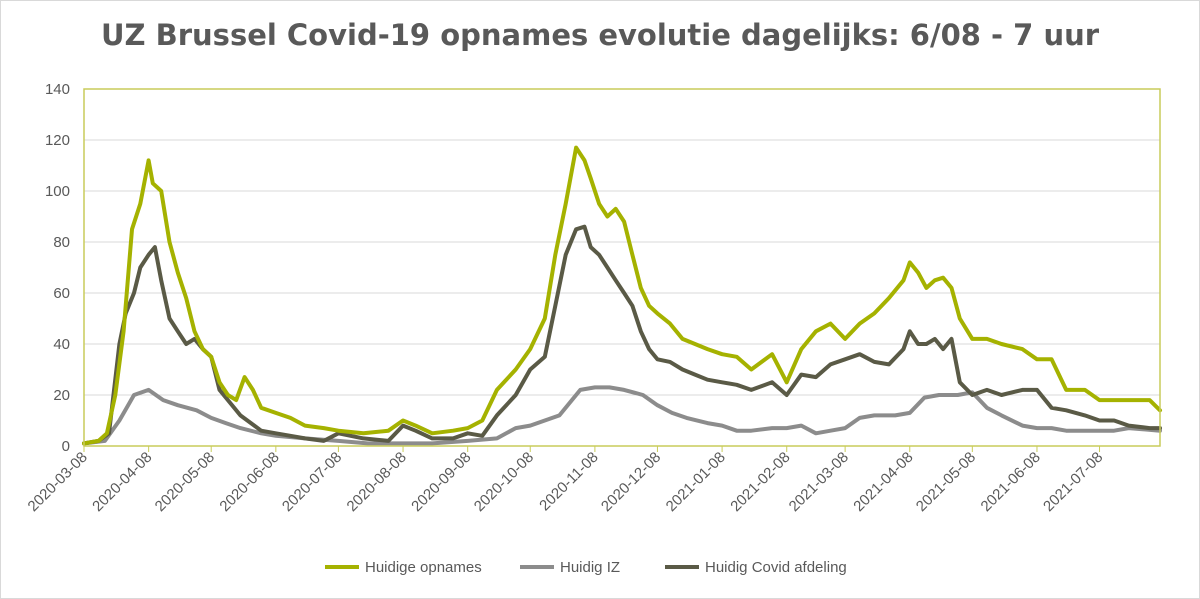 The width and height of the screenshot is (1200, 599). What do you see at coordinates (504, 482) in the screenshot?
I see `x-tick-label: 2020-10-08` at bounding box center [504, 482].